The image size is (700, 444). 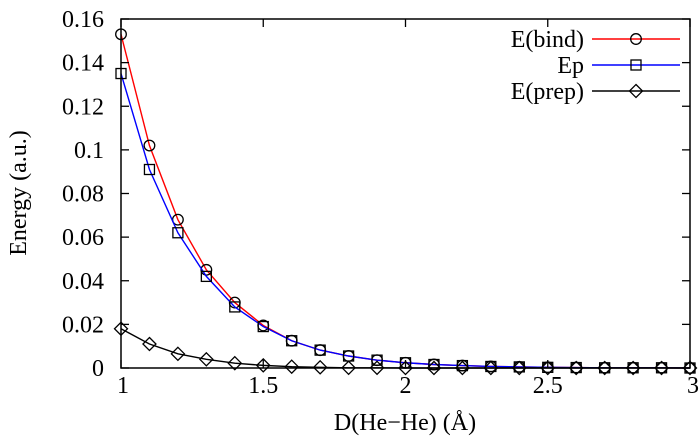 I want to click on legend: E(bind)EpE(prep), so click(x=595, y=66).